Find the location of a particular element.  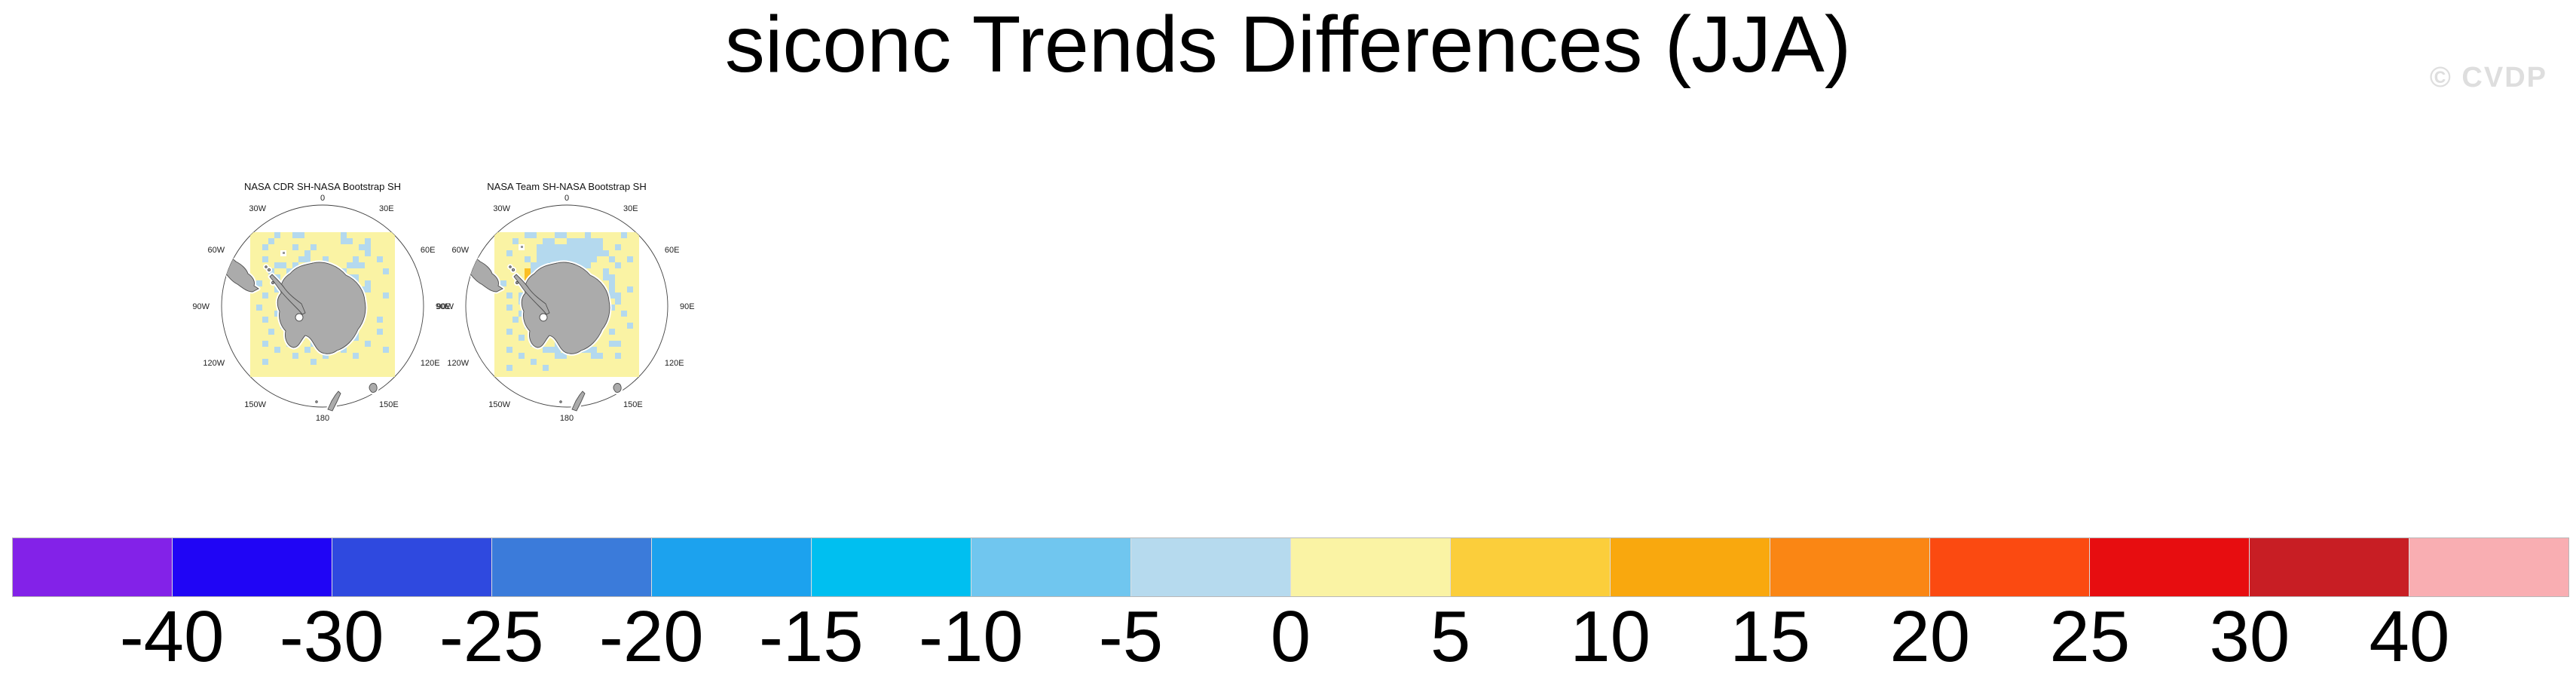

colorbar-label: 15 is located at coordinates (1771, 637).